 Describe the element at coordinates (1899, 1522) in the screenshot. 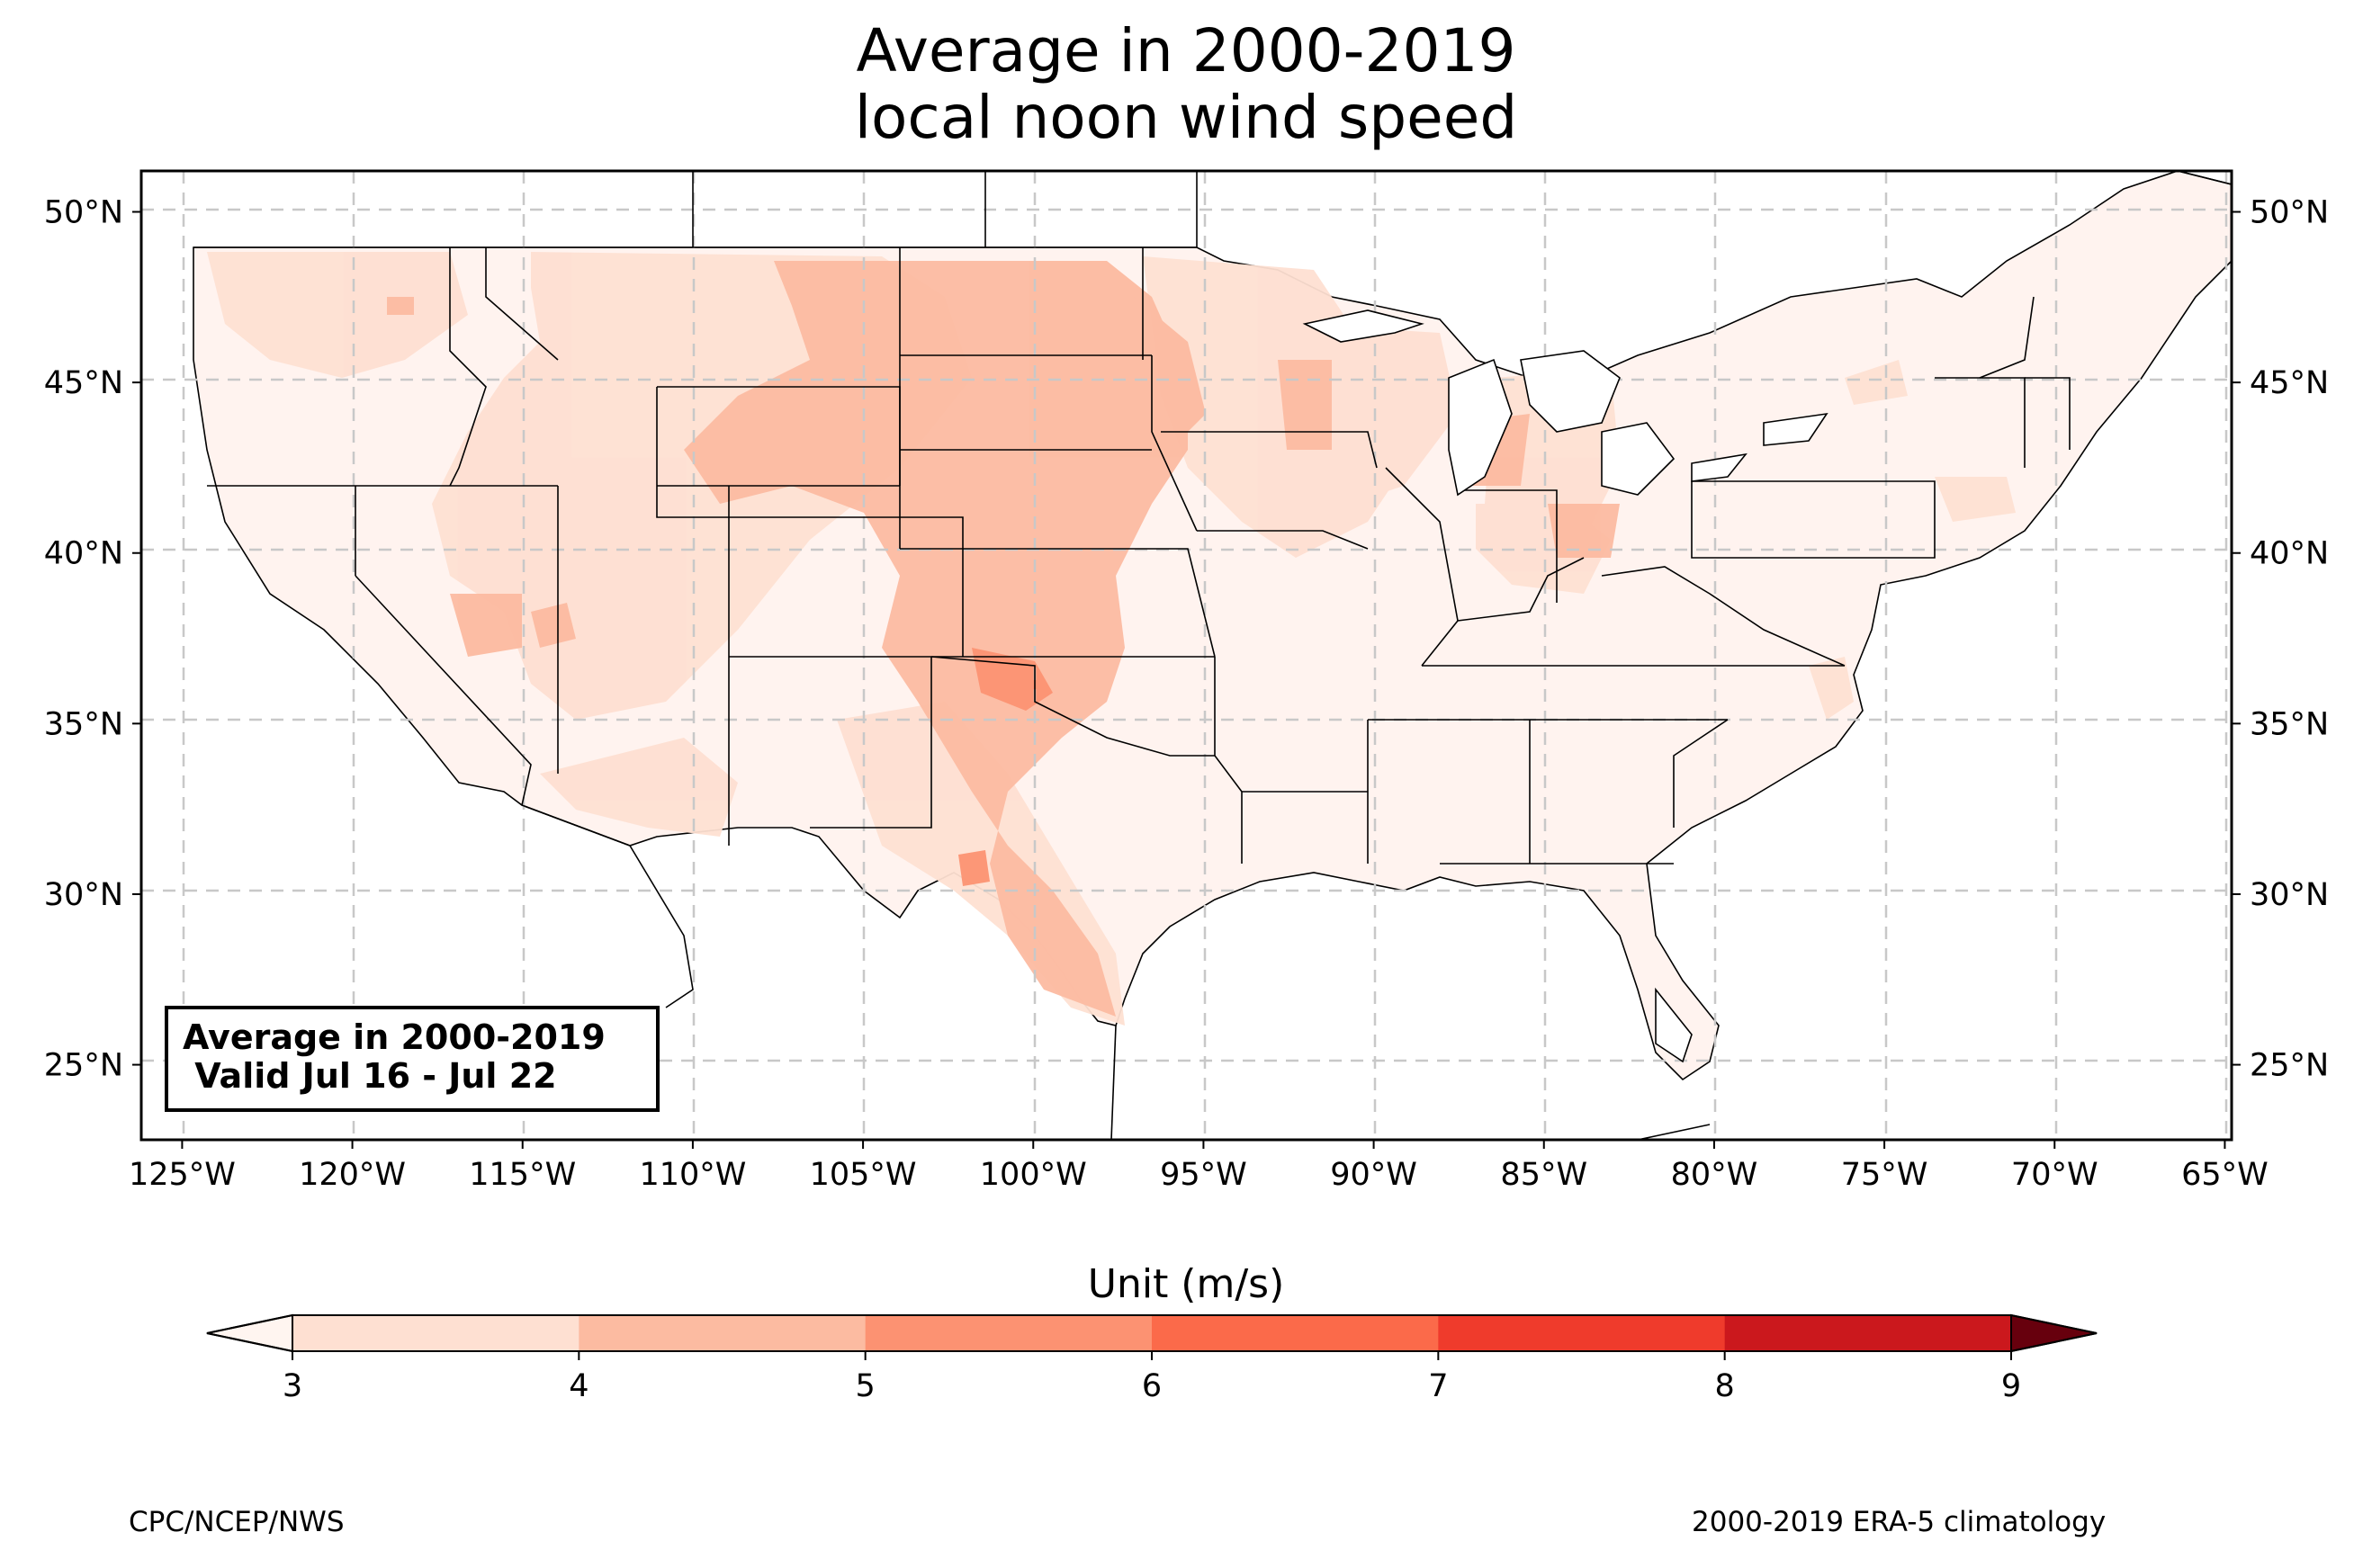

I see `credit-right: 2000-2019 ERA-5 climatology` at that location.